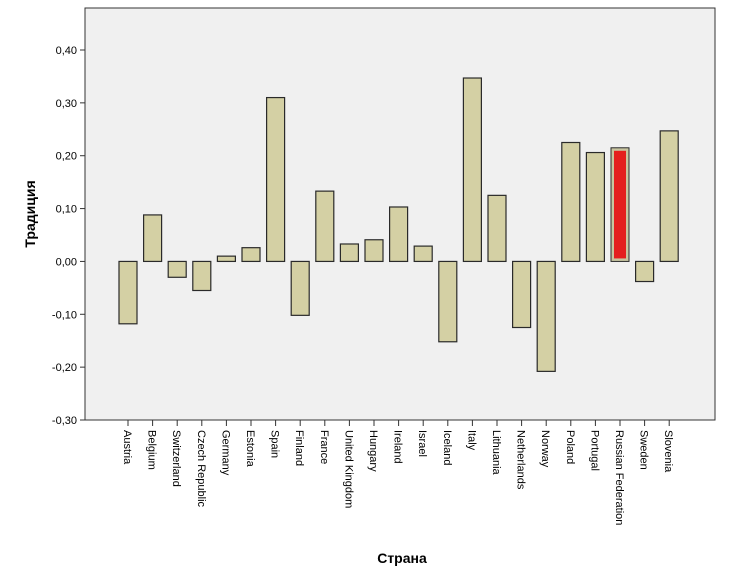 The height and width of the screenshot is (584, 738). Describe the element at coordinates (275, 444) in the screenshot. I see `x-tick-label: Spain` at that location.